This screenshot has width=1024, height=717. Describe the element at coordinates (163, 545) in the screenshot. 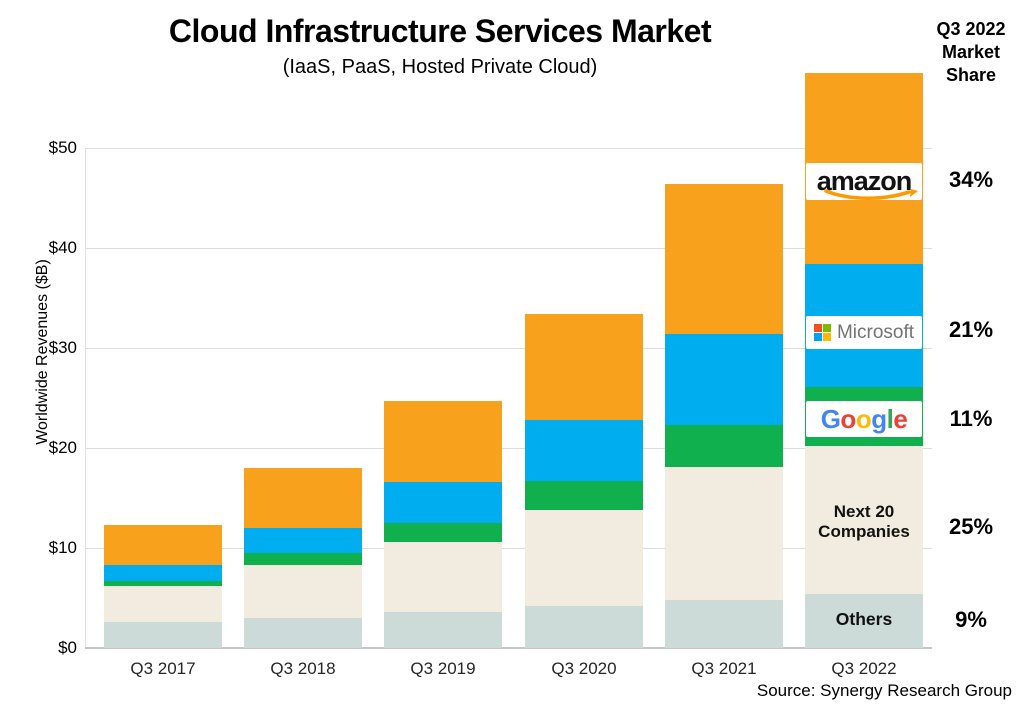

I see `bar-segment-amazon-q3-2017` at that location.